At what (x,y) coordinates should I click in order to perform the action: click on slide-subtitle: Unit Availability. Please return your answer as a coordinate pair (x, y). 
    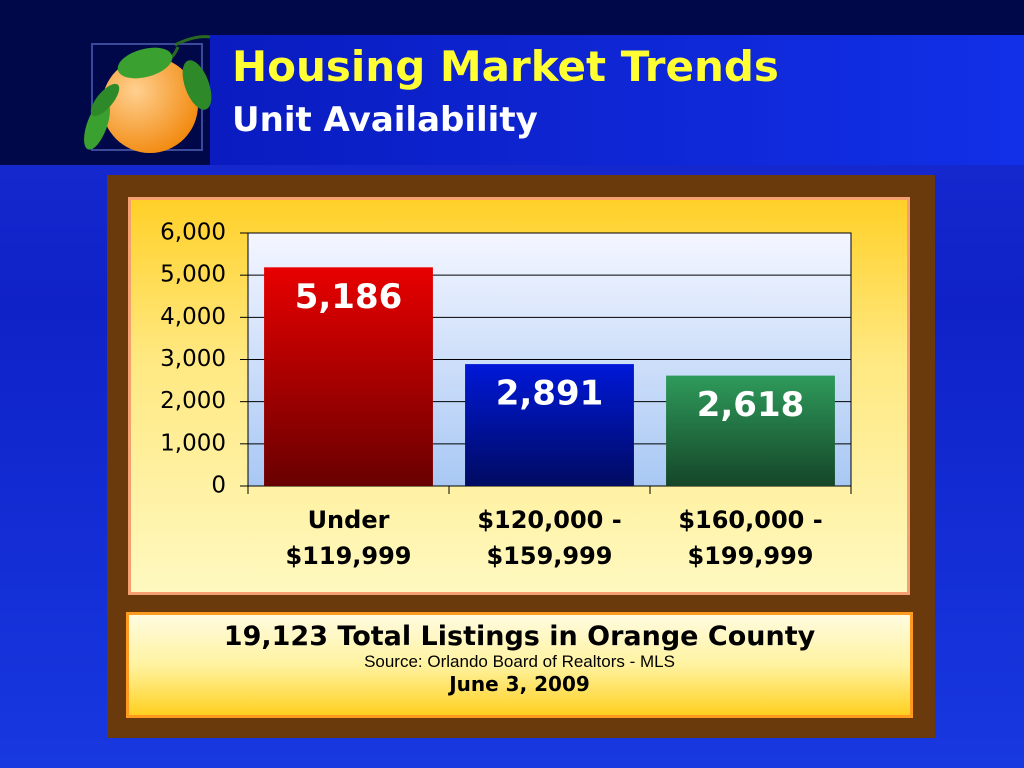
    Looking at the image, I should click on (385, 120).